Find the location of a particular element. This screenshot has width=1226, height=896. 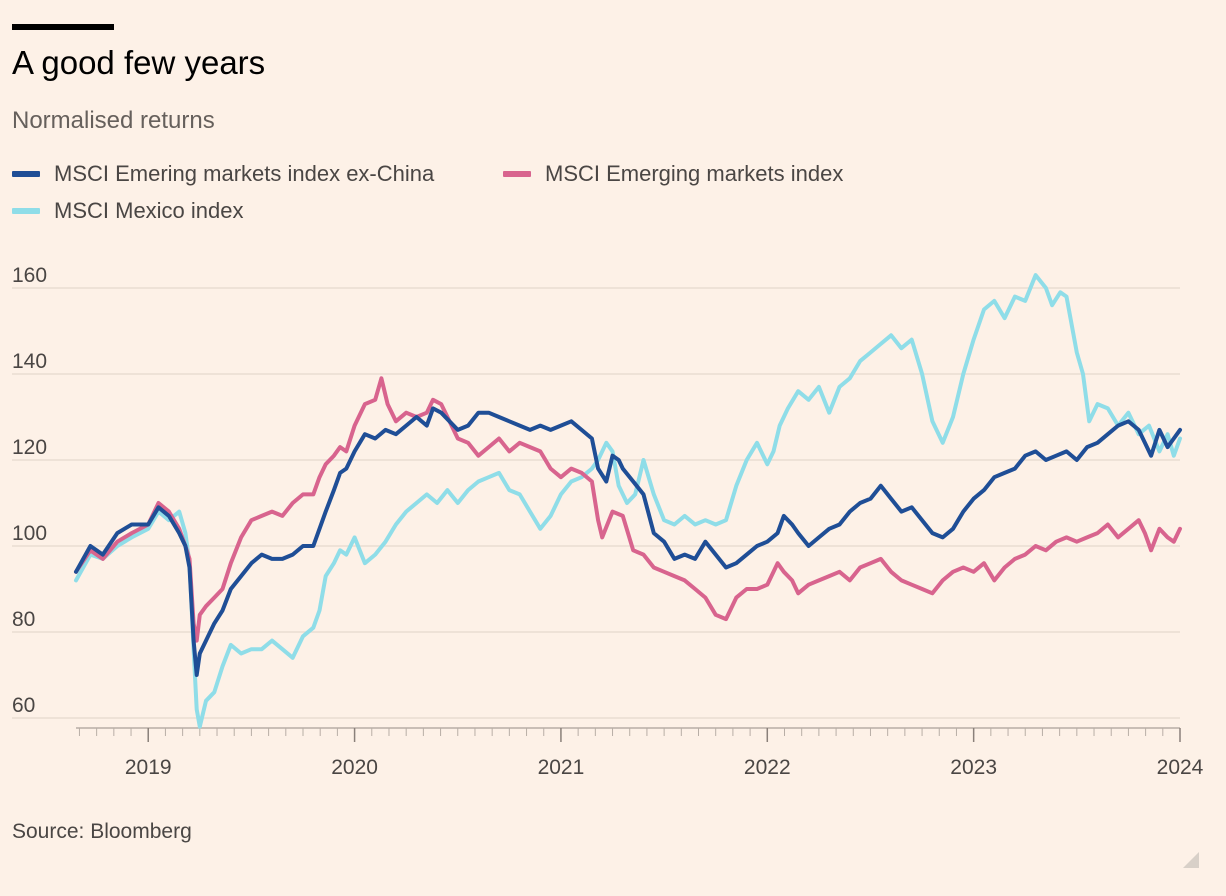

legend-item-em: MSCI Emerging markets index is located at coordinates (673, 174).